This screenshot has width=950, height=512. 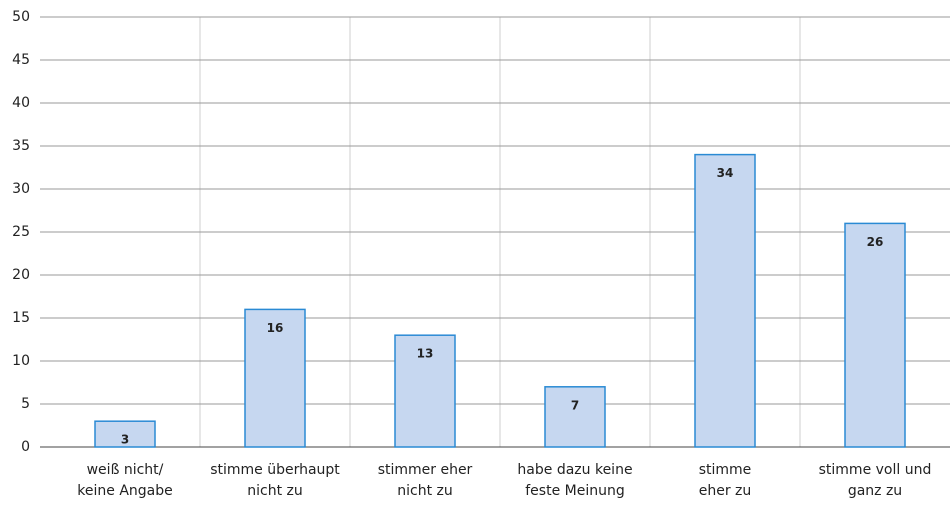 What do you see at coordinates (425, 470) in the screenshot?
I see `x-tick-label: stimmer eher` at bounding box center [425, 470].